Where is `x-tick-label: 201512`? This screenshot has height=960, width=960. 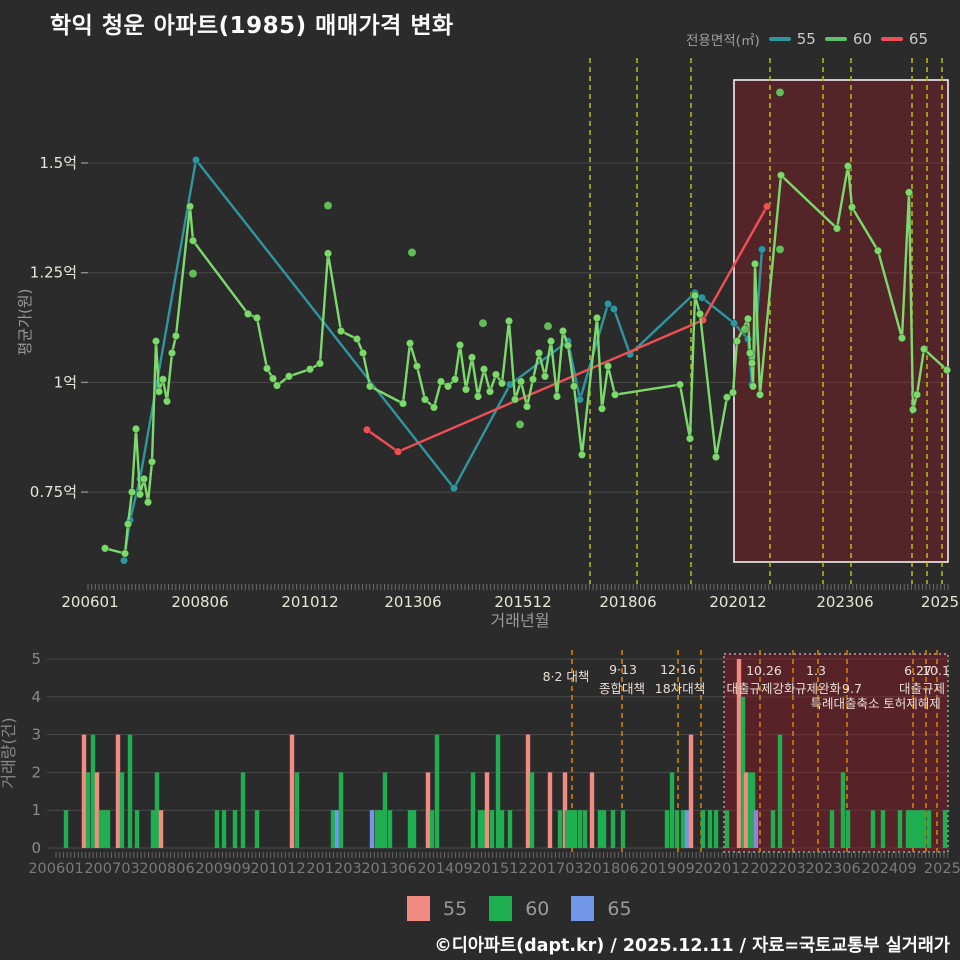 x-tick-label: 201512 is located at coordinates (522, 602).